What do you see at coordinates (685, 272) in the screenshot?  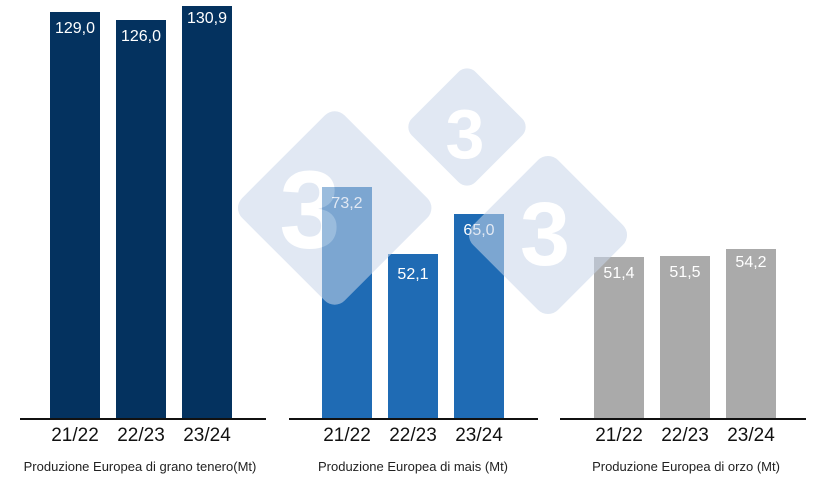 I see `value-label: 51,5` at bounding box center [685, 272].